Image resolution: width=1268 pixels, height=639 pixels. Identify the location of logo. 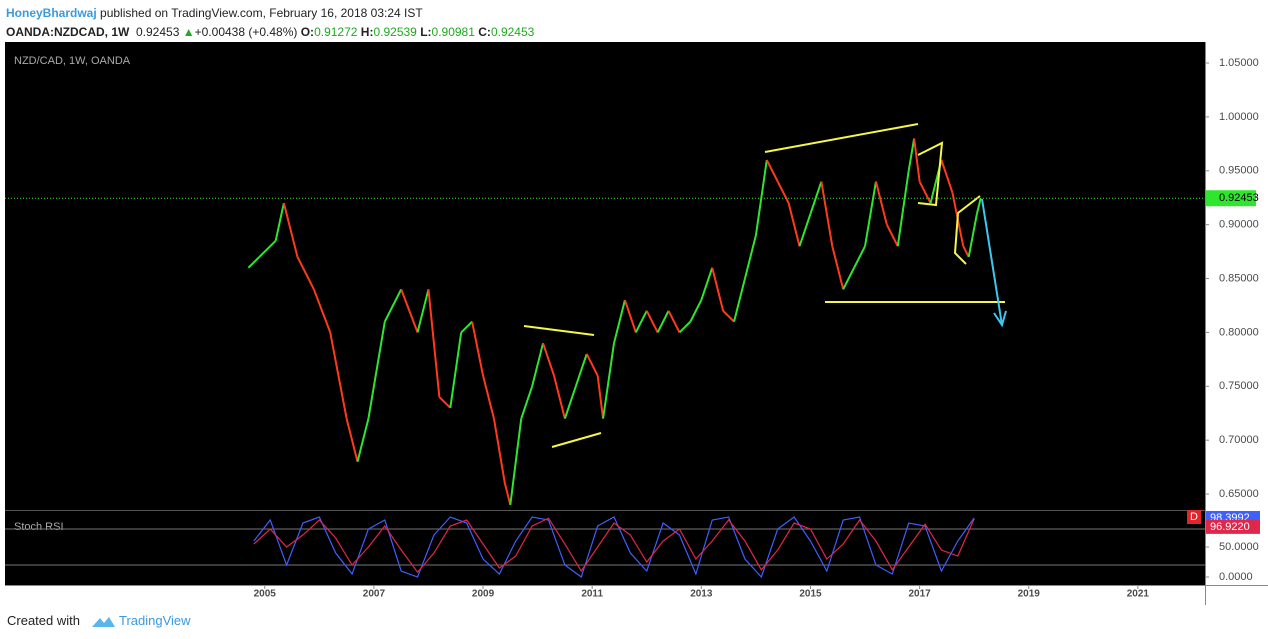
(103, 621).